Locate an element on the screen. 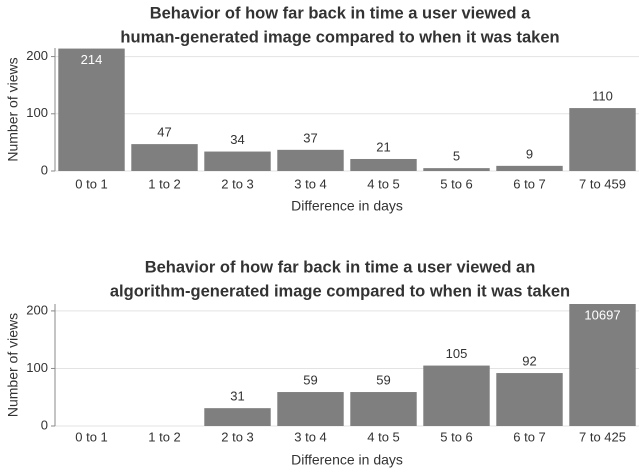 This screenshot has width=639, height=474. data-label: 31 is located at coordinates (237, 396).